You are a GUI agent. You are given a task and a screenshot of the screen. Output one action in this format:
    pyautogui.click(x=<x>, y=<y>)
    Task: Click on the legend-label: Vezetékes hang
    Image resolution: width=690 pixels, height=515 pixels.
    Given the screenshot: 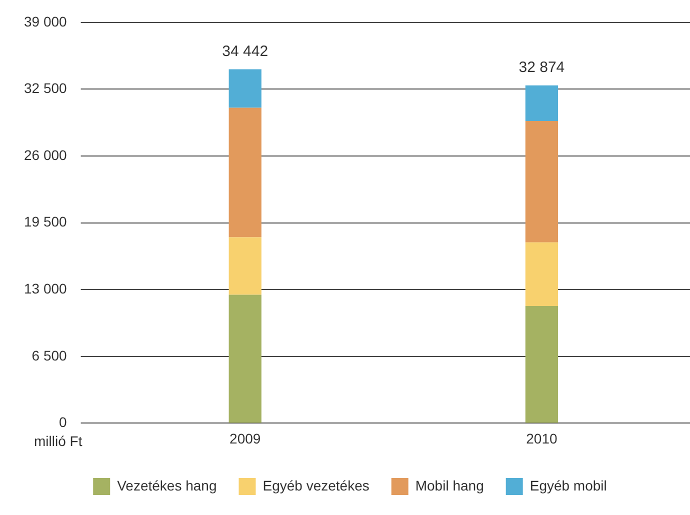 What is the action you would take?
    pyautogui.click(x=167, y=485)
    